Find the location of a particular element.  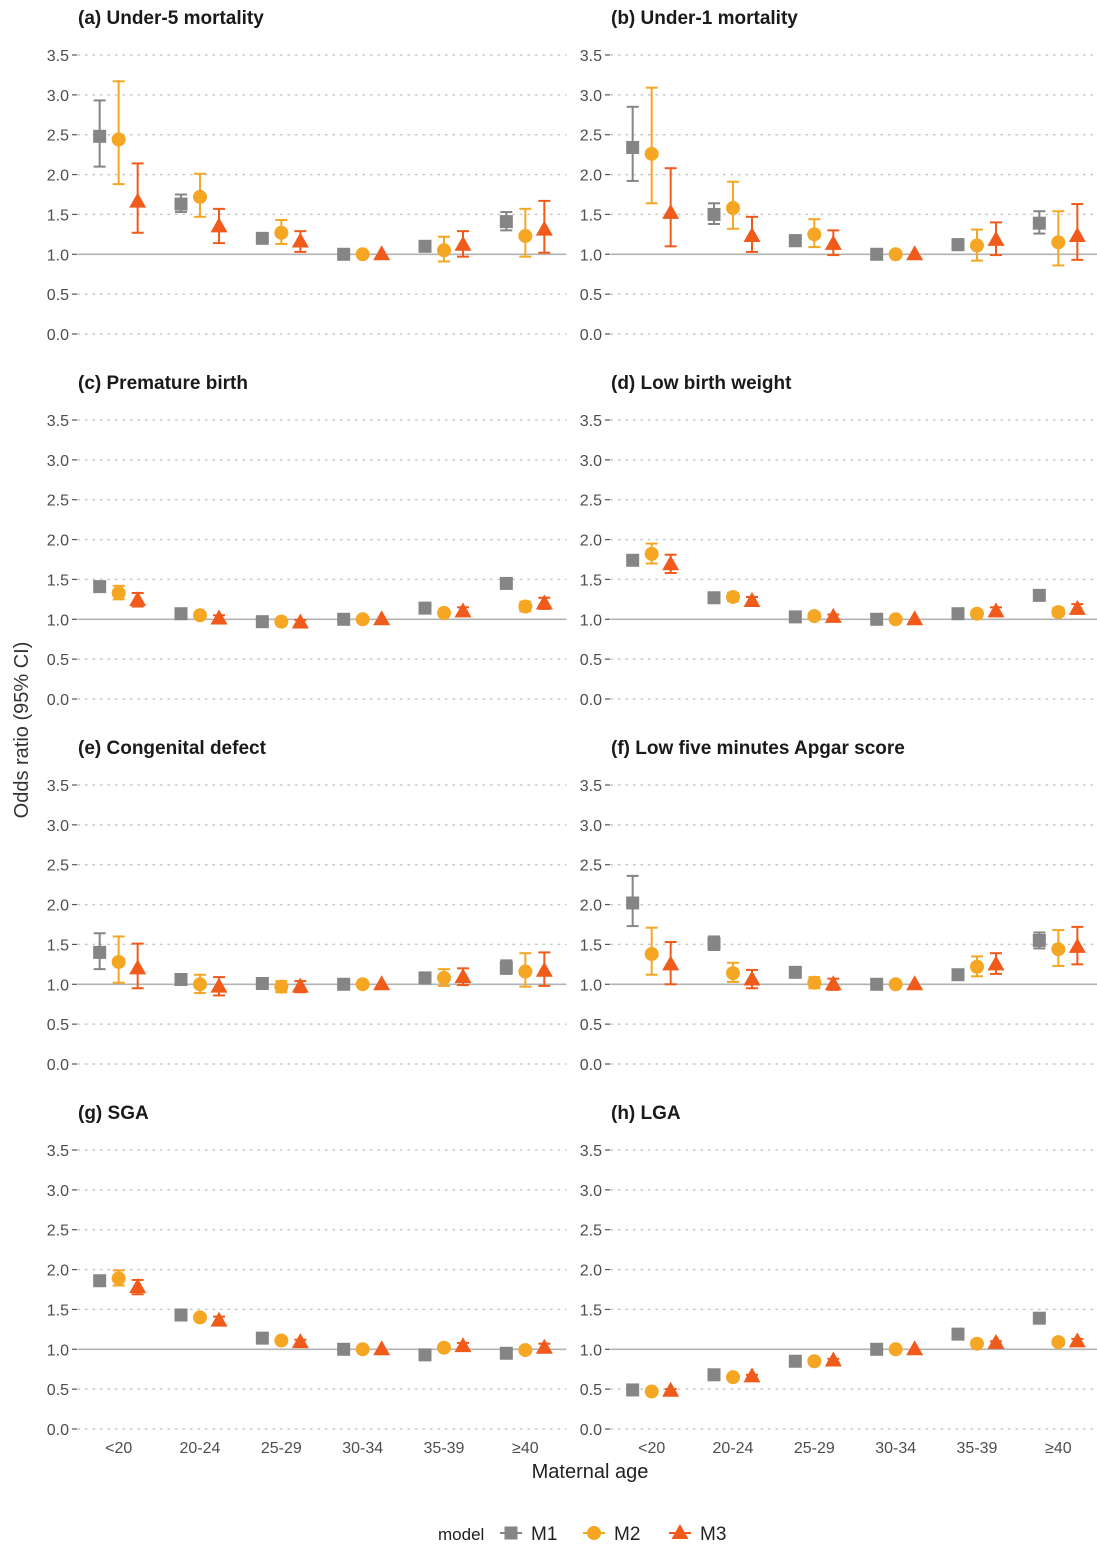

legend-item-m3: M3 is located at coordinates (697, 1534).